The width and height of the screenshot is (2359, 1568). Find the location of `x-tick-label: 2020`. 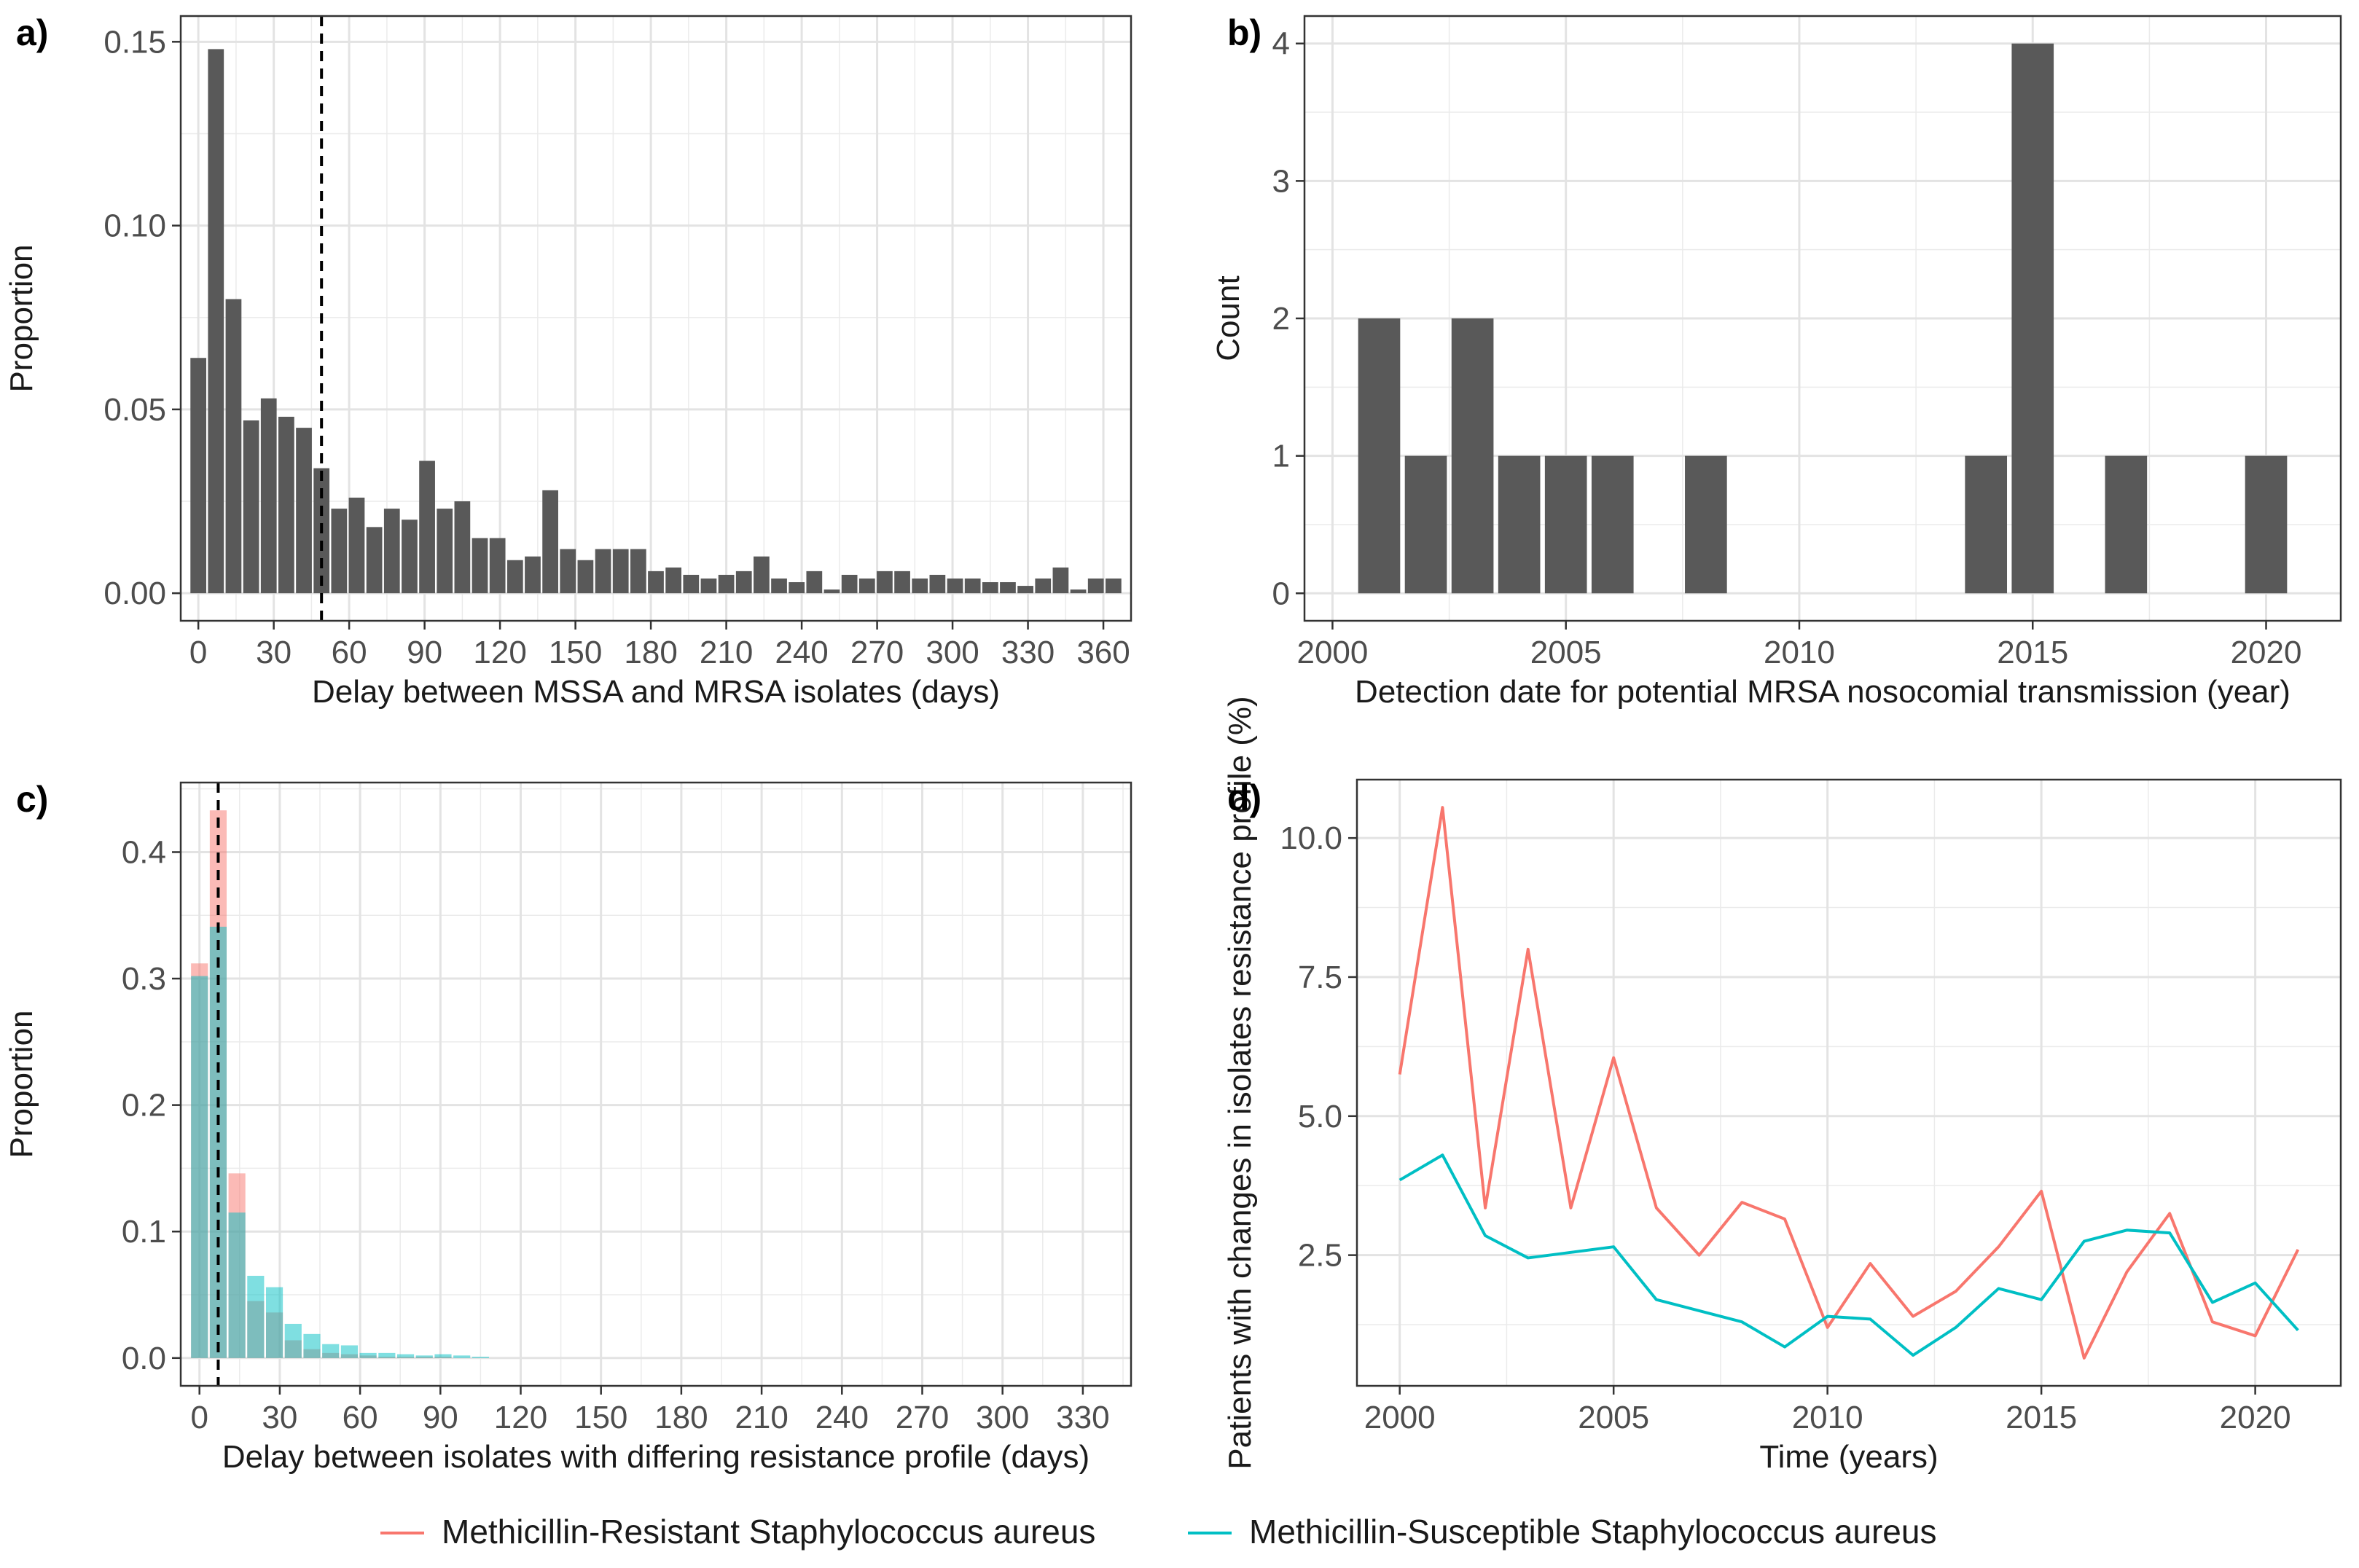

x-tick-label: 2020 is located at coordinates (2255, 1417).